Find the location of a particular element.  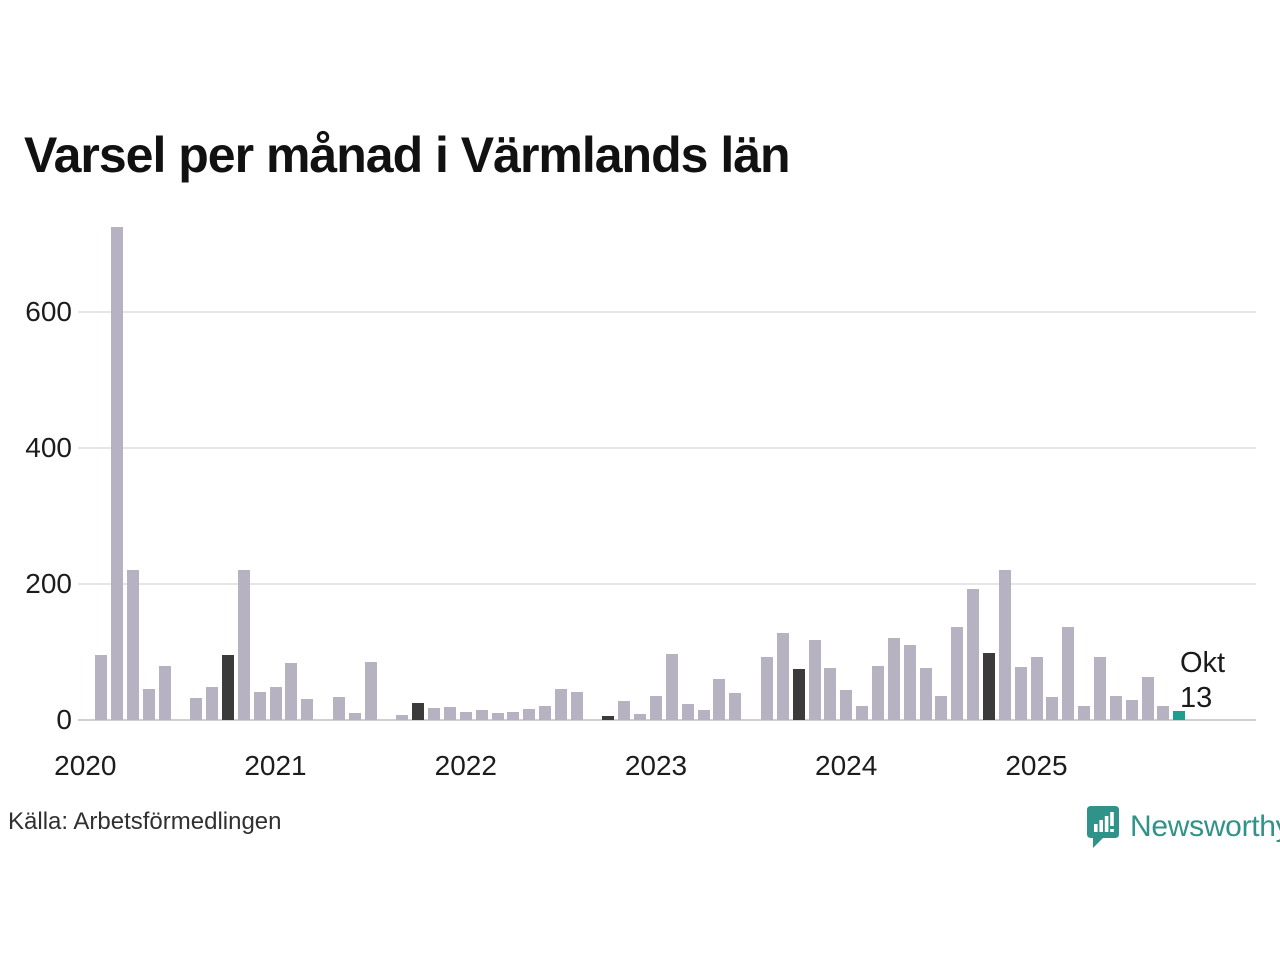

brand-wordmark: Newsworthy is located at coordinates (1205, 826).